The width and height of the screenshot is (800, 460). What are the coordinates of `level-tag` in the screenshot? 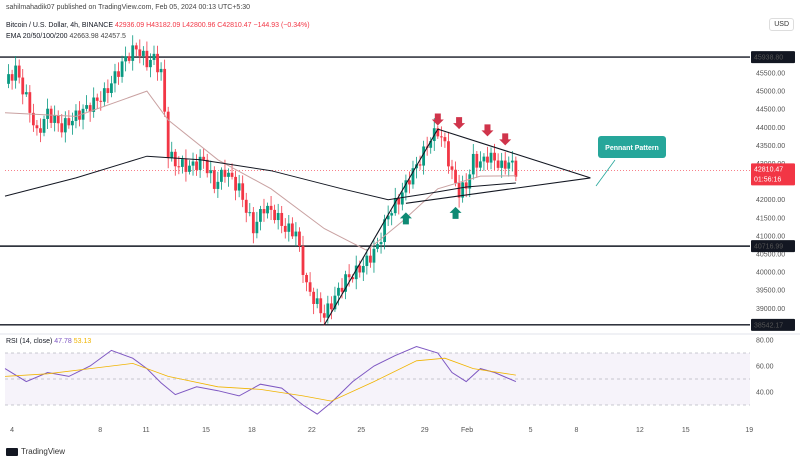 It's located at (773, 324).